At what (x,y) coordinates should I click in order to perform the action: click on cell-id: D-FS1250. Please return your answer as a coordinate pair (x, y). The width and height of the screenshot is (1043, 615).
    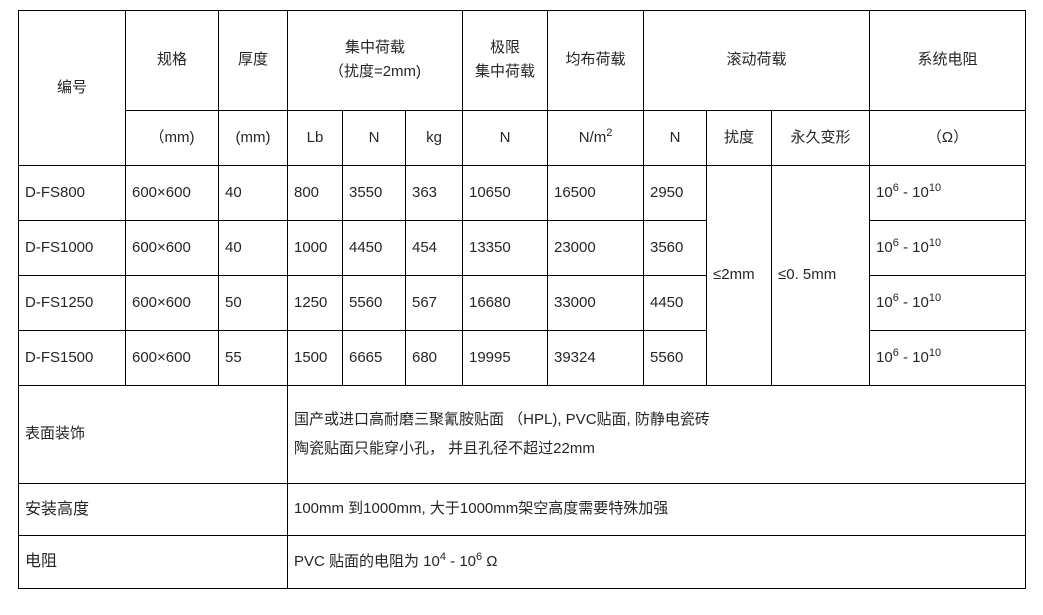
    Looking at the image, I should click on (72, 303).